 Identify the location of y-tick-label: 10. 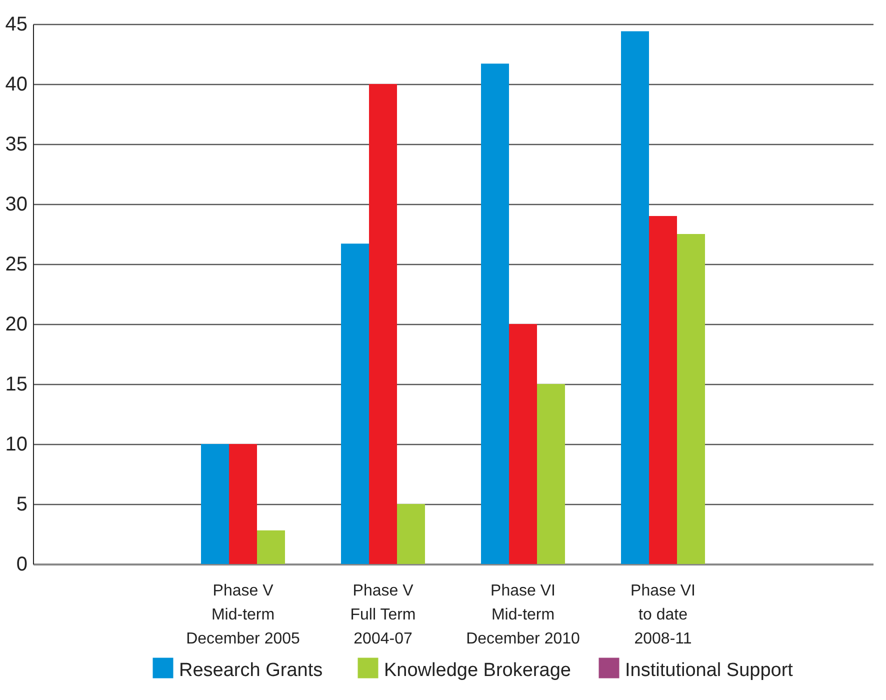
(16, 445).